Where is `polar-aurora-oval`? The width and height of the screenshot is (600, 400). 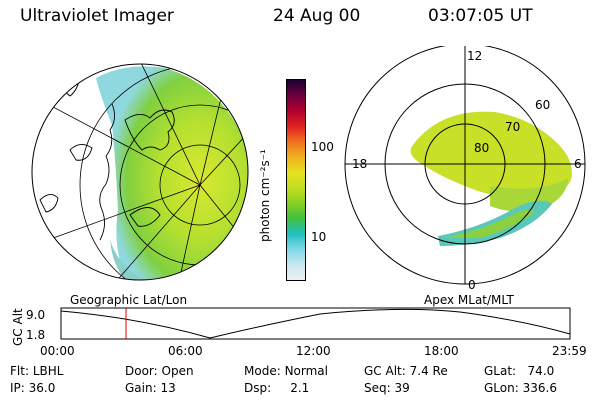 polar-aurora-oval is located at coordinates (491, 154).